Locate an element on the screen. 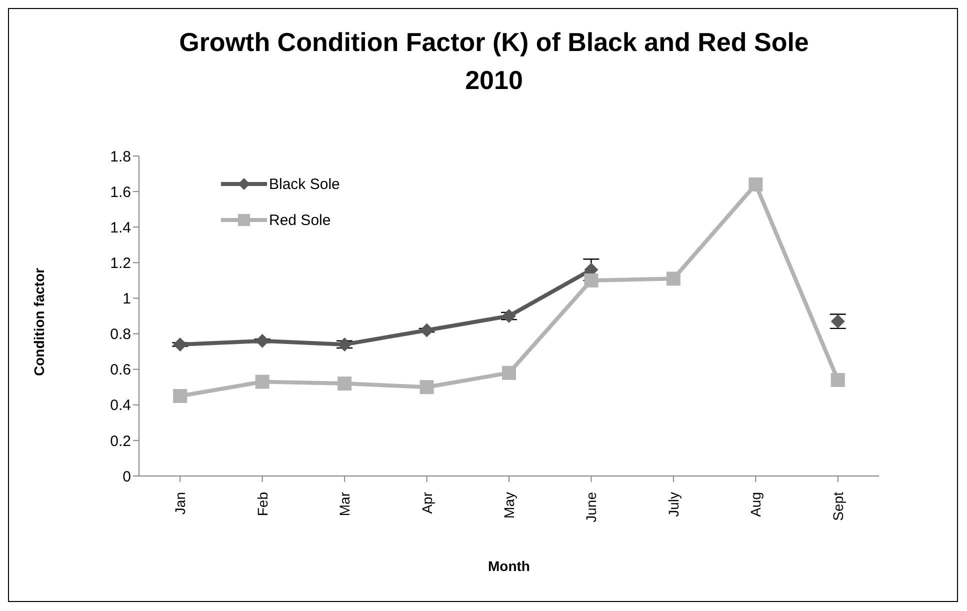 This screenshot has width=967, height=611. x-axis-title: Month is located at coordinates (509, 566).